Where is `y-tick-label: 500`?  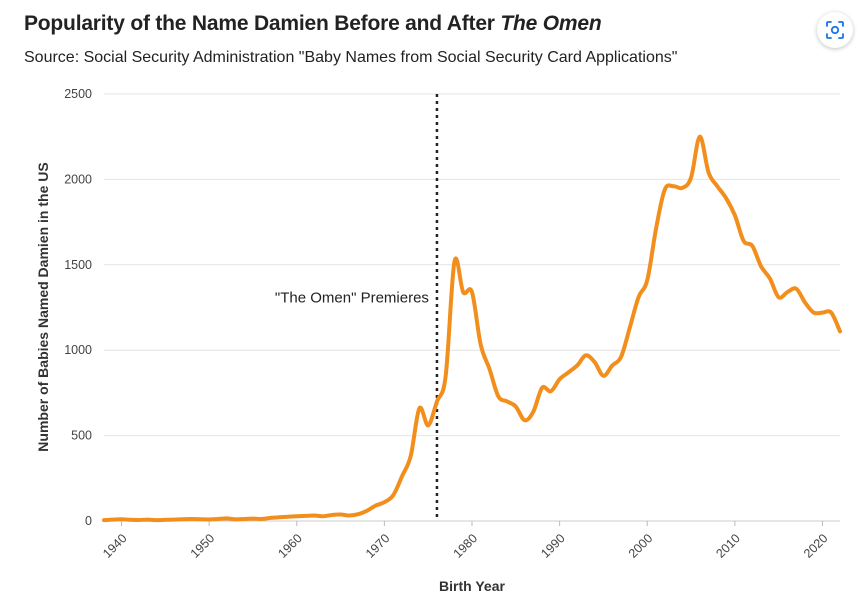
y-tick-label: 500 is located at coordinates (81, 436).